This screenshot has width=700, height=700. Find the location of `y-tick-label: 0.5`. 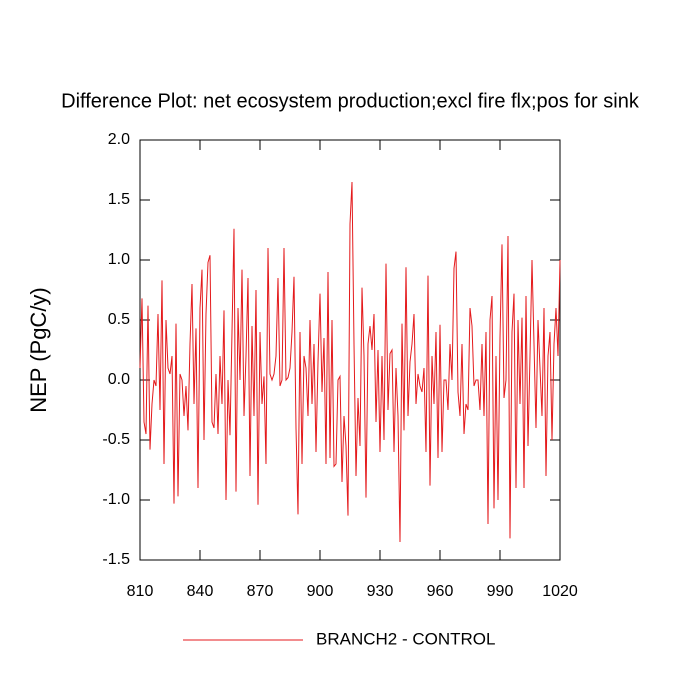

y-tick-label: 0.5 is located at coordinates (119, 319).